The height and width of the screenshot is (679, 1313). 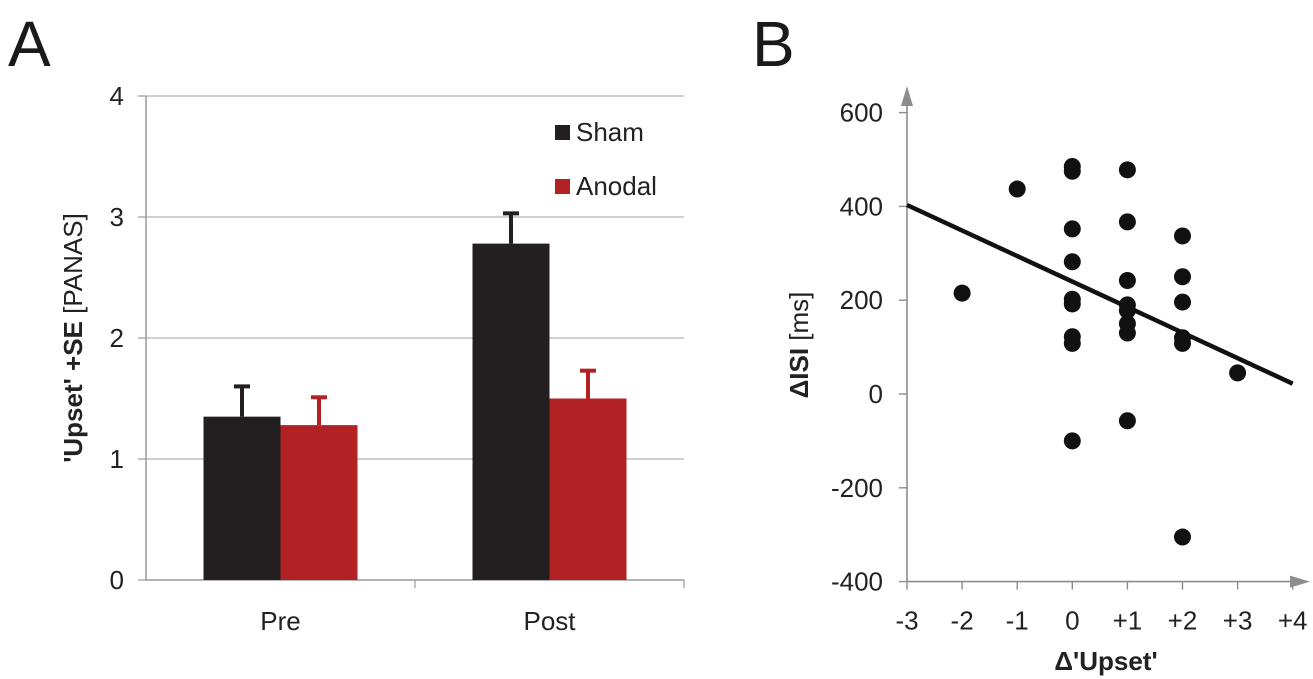 I want to click on scatter-ylabel: ΔISI [ms], so click(x=799, y=345).